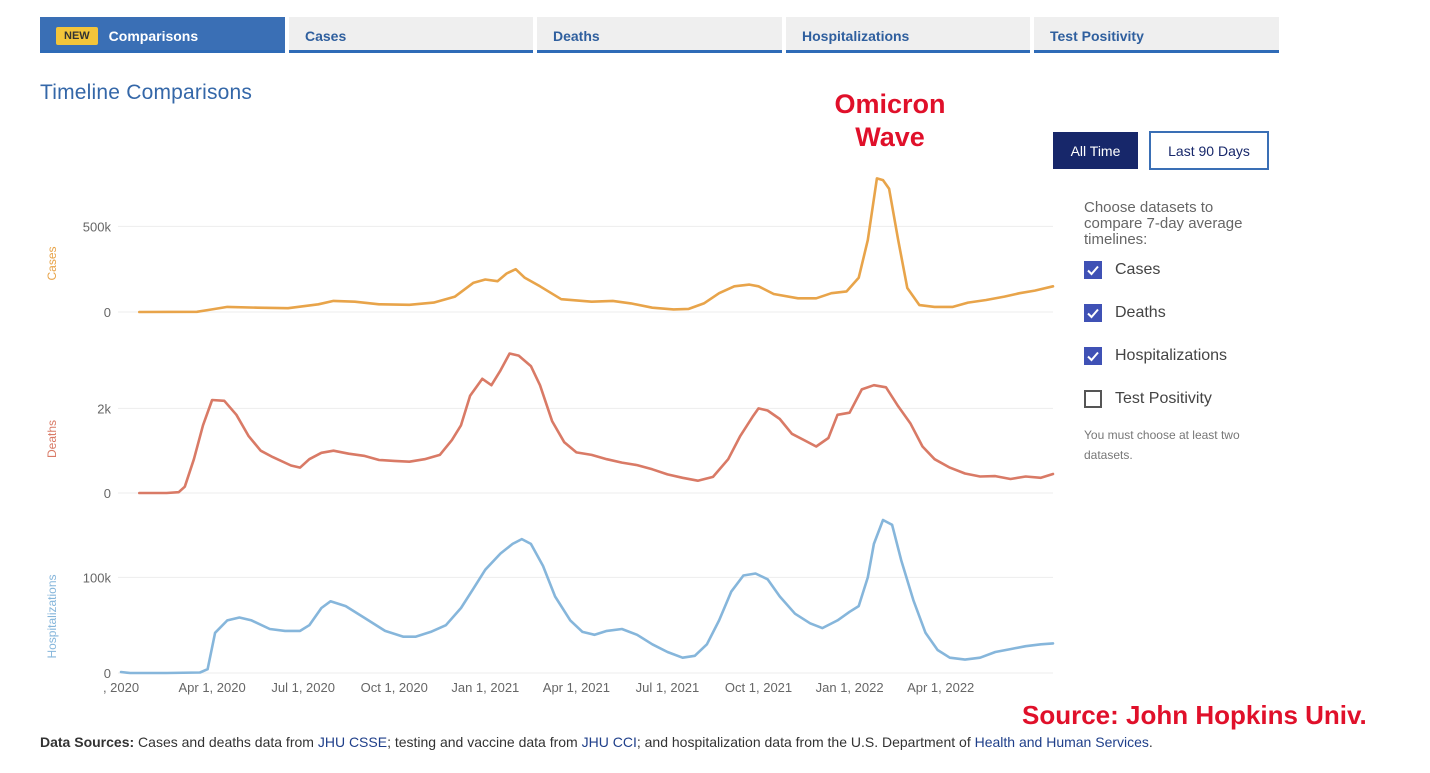 The image size is (1430, 773). Describe the element at coordinates (121, 687) in the screenshot. I see `x-tick-label: , 2020` at that location.